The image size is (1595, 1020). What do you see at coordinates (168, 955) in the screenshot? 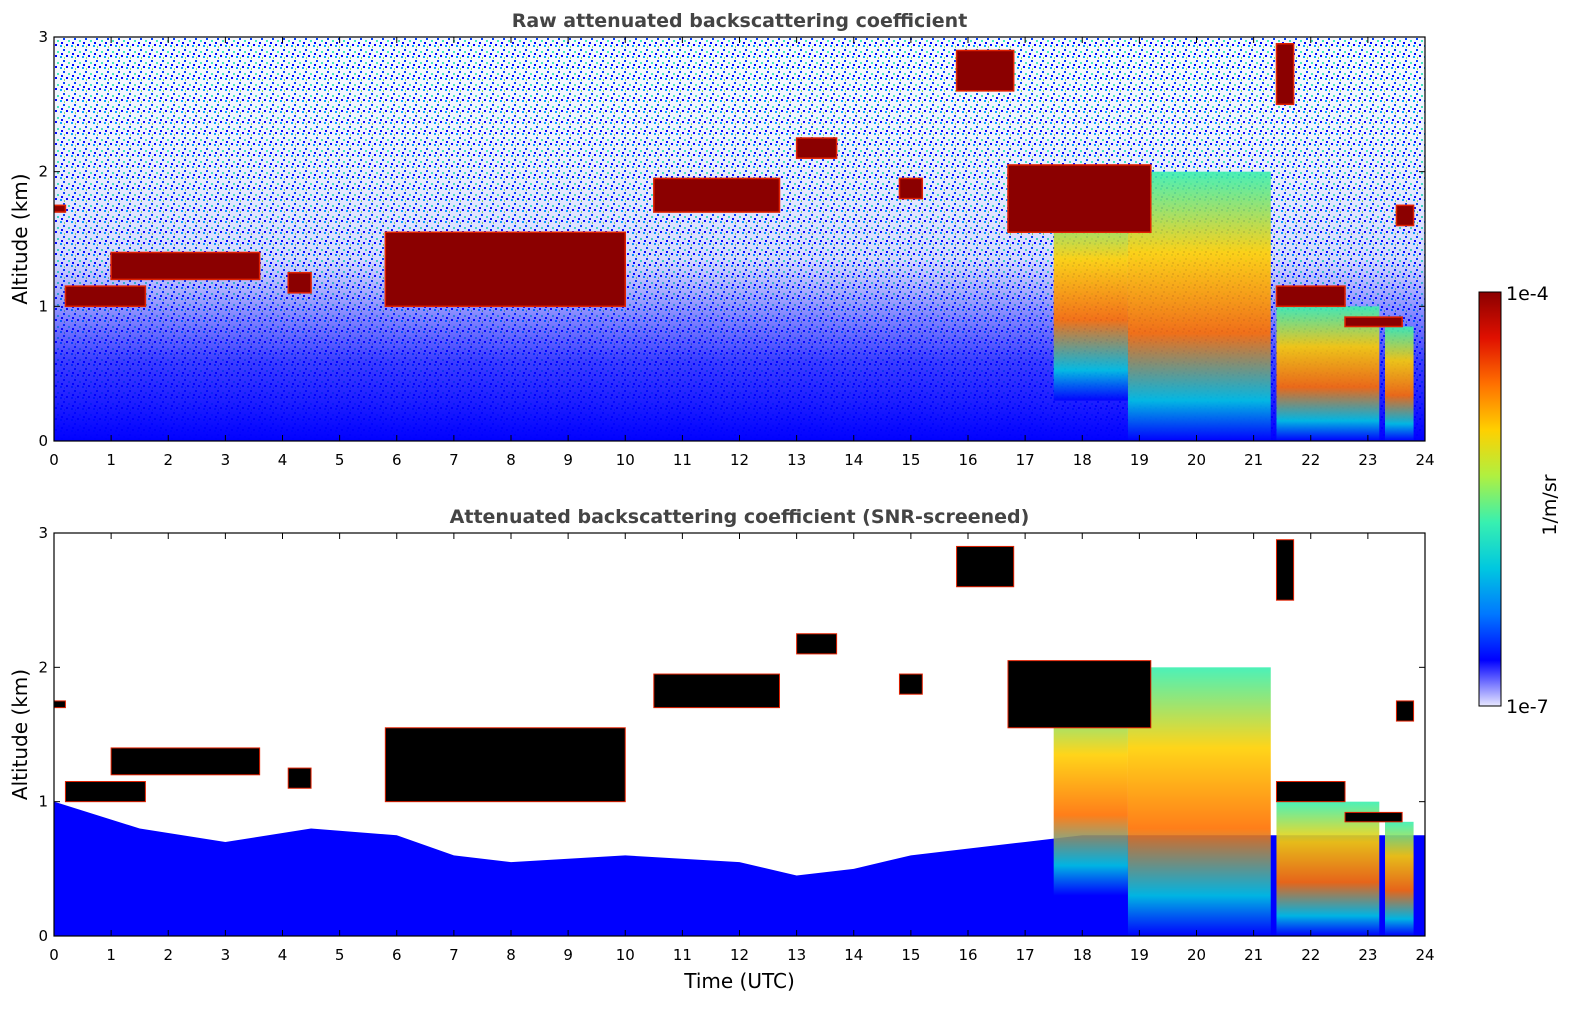
I see `x-tick-label: 2` at bounding box center [168, 955].